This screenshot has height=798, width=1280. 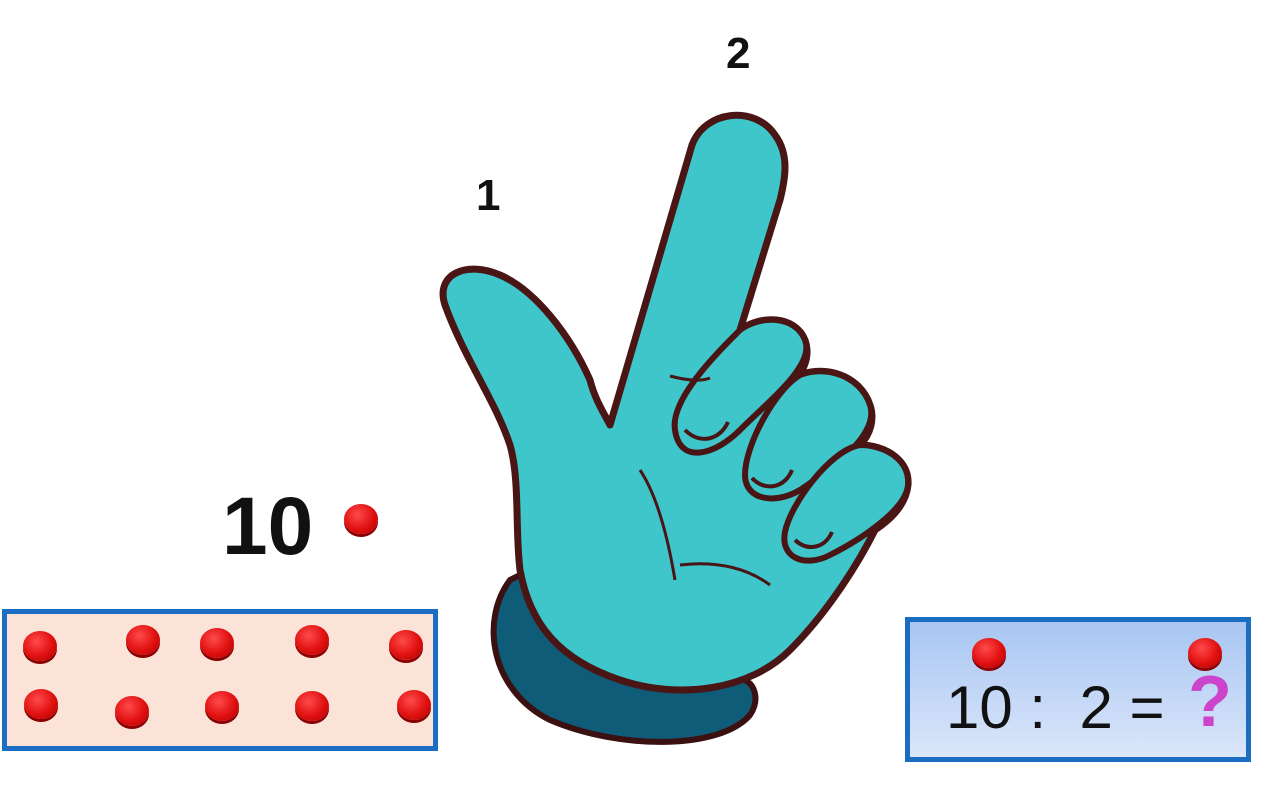 I want to click on equation-box: 10 : 2 = ?, so click(x=1078, y=689).